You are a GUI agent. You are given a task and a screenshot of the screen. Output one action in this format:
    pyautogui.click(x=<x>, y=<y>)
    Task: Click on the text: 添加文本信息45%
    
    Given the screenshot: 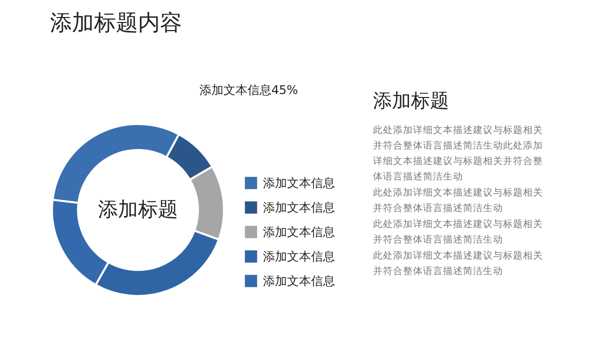 What is the action you would take?
    pyautogui.click(x=248, y=90)
    